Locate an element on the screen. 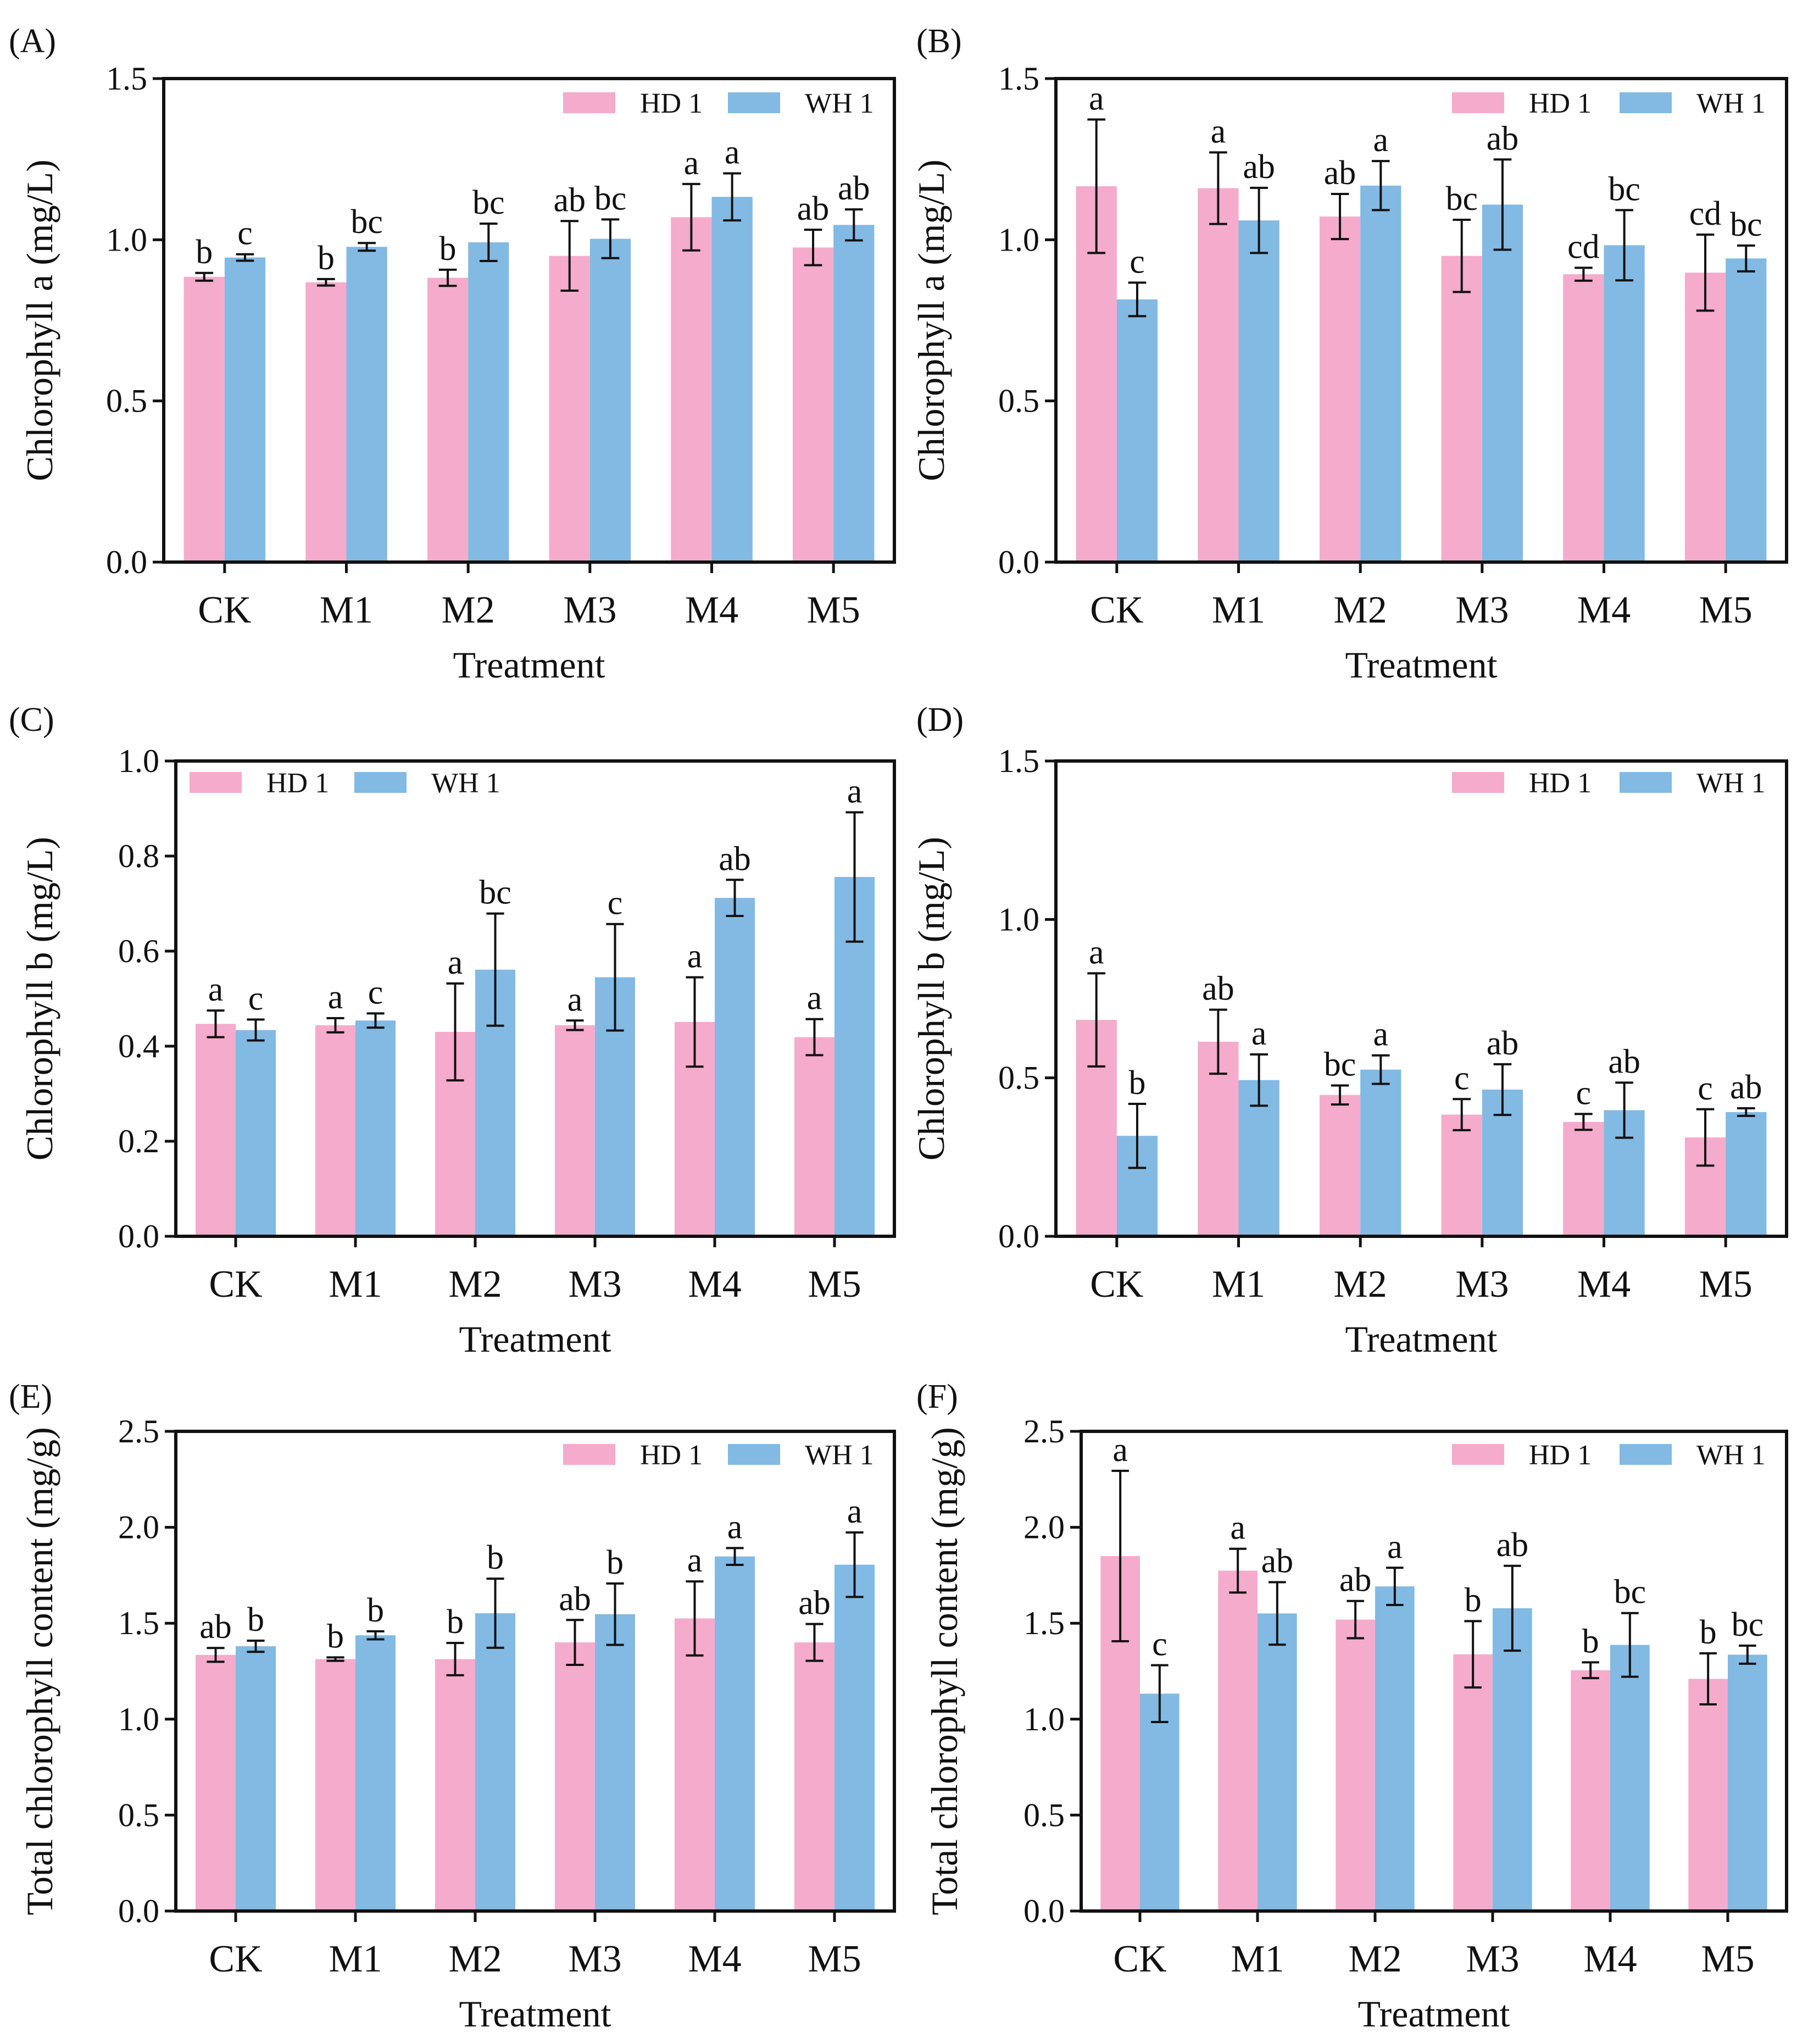  bar-wh1-m1 is located at coordinates (375, 1128).